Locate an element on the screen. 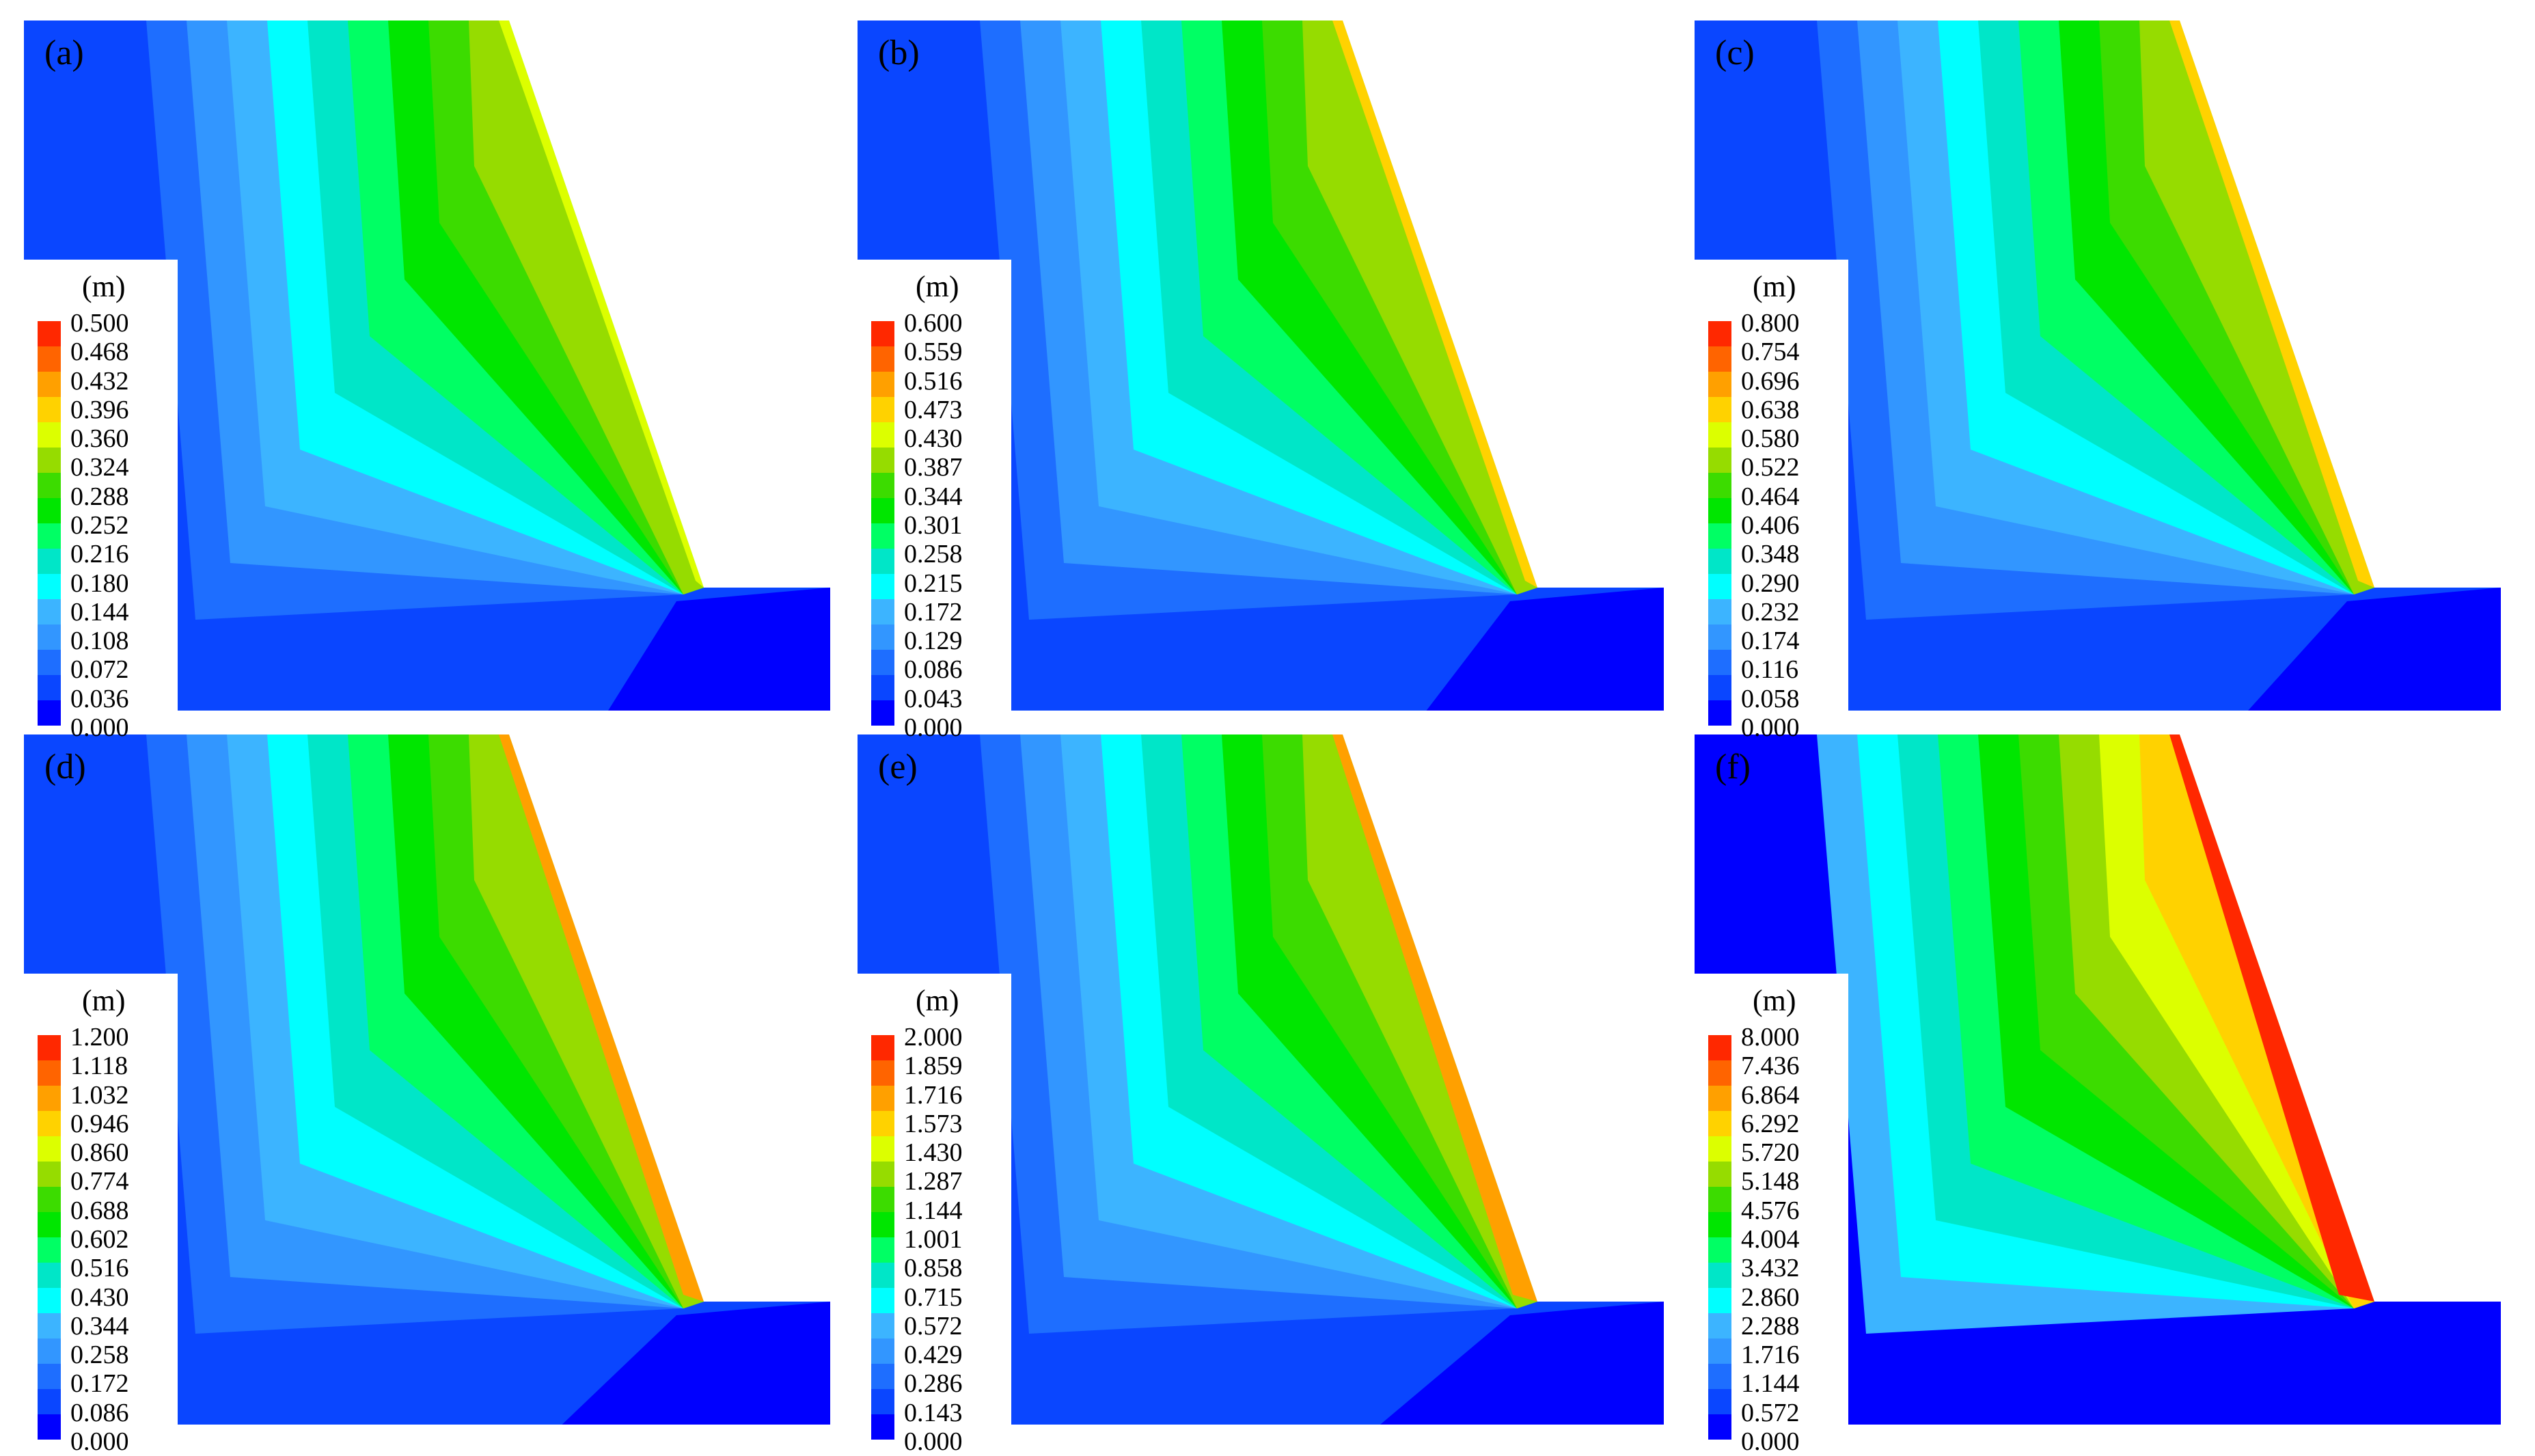 The width and height of the screenshot is (2535, 1456). air-region is located at coordinates (669, 304).